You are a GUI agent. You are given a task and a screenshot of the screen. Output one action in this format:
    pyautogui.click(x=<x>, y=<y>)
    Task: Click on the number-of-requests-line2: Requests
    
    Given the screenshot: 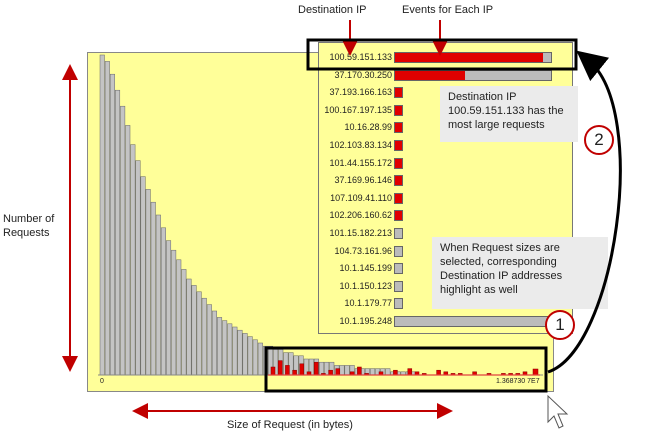 What is the action you would take?
    pyautogui.click(x=26, y=233)
    